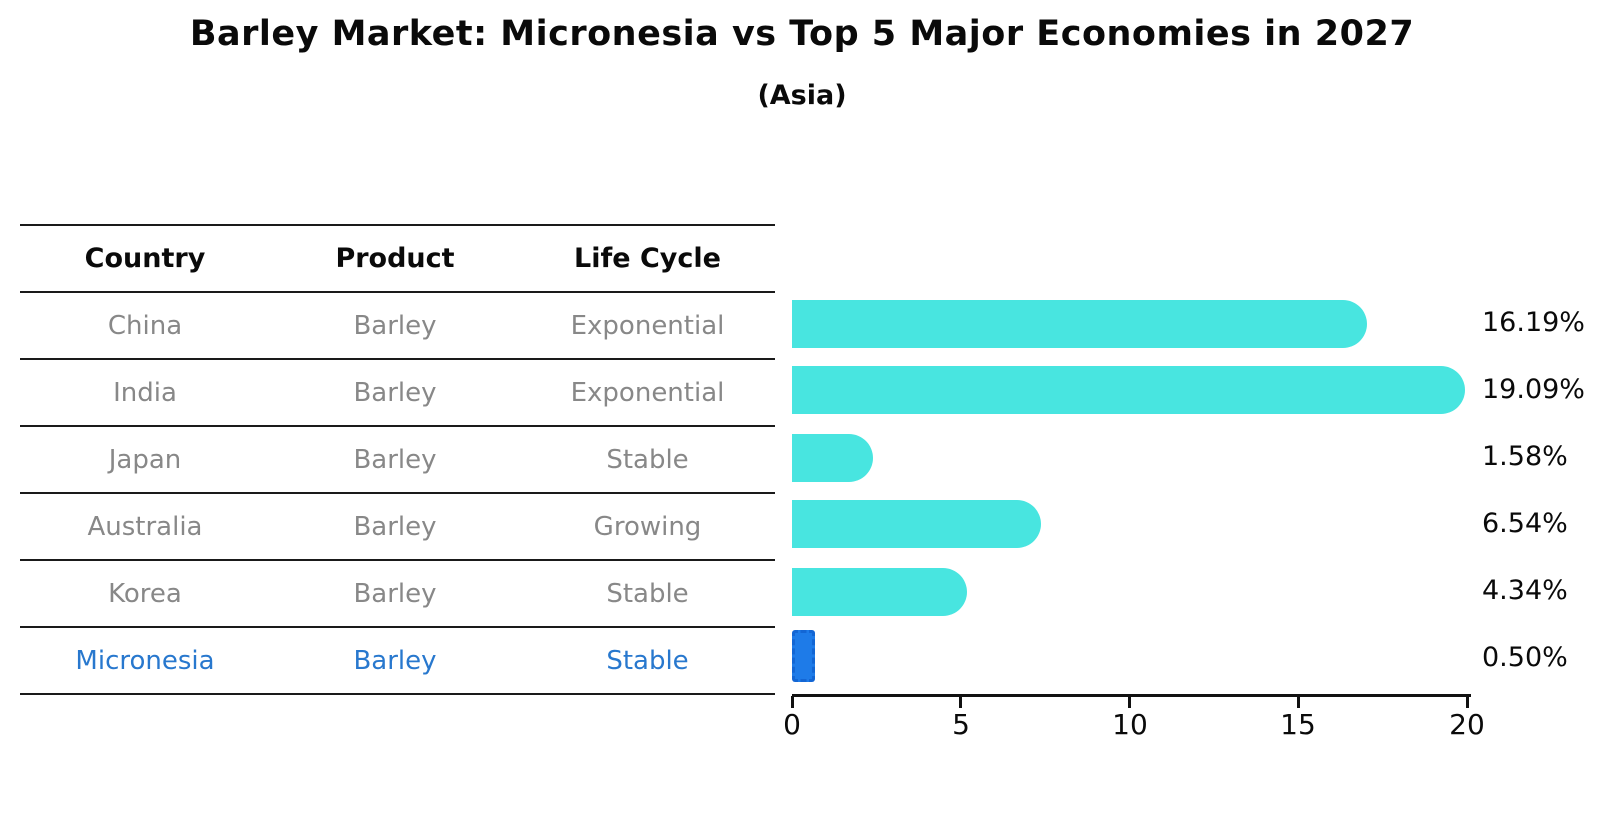 This screenshot has width=1604, height=823. I want to click on bar-china, so click(1079, 324).